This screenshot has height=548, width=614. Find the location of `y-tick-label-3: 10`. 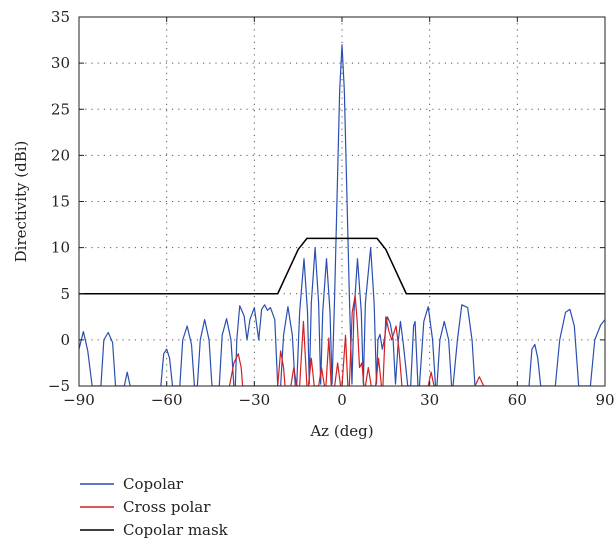

y-tick-label-3: 10 is located at coordinates (60, 248).